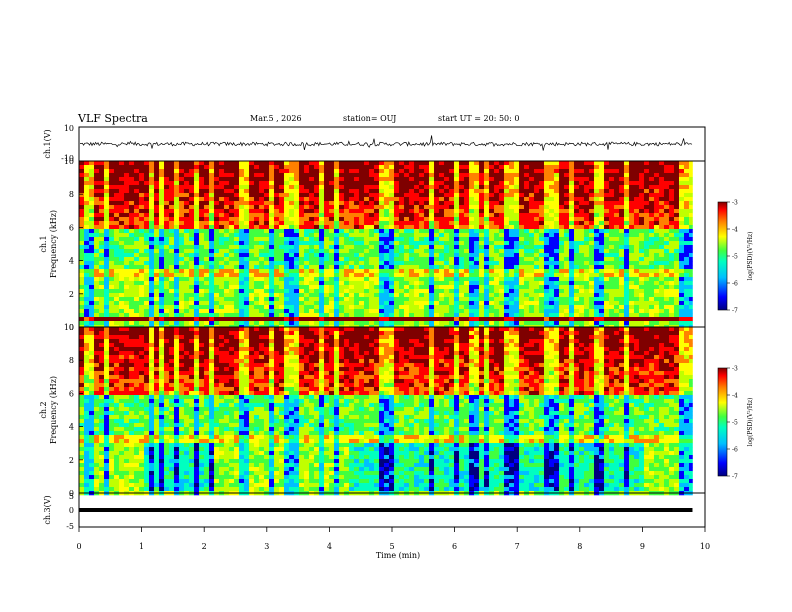 This screenshot has width=792, height=612. Describe the element at coordinates (517, 546) in the screenshot. I see `time-tick-label: 7` at that location.